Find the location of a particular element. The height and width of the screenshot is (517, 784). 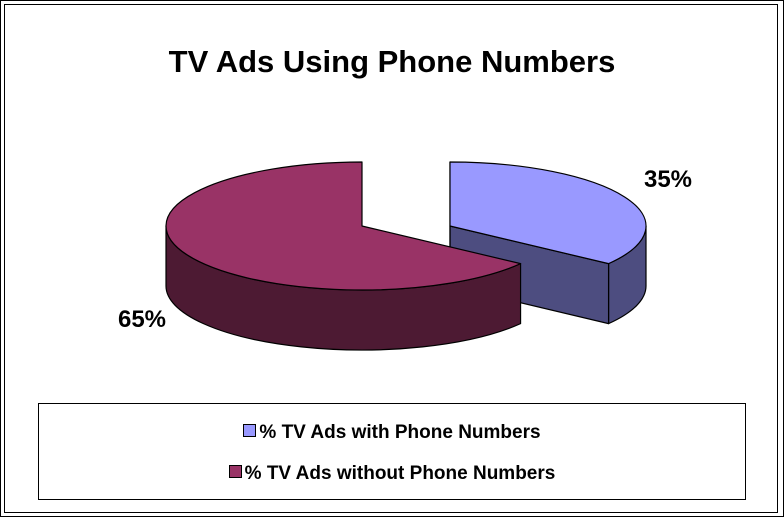

legend-swatch-with-phone is located at coordinates (250, 430).